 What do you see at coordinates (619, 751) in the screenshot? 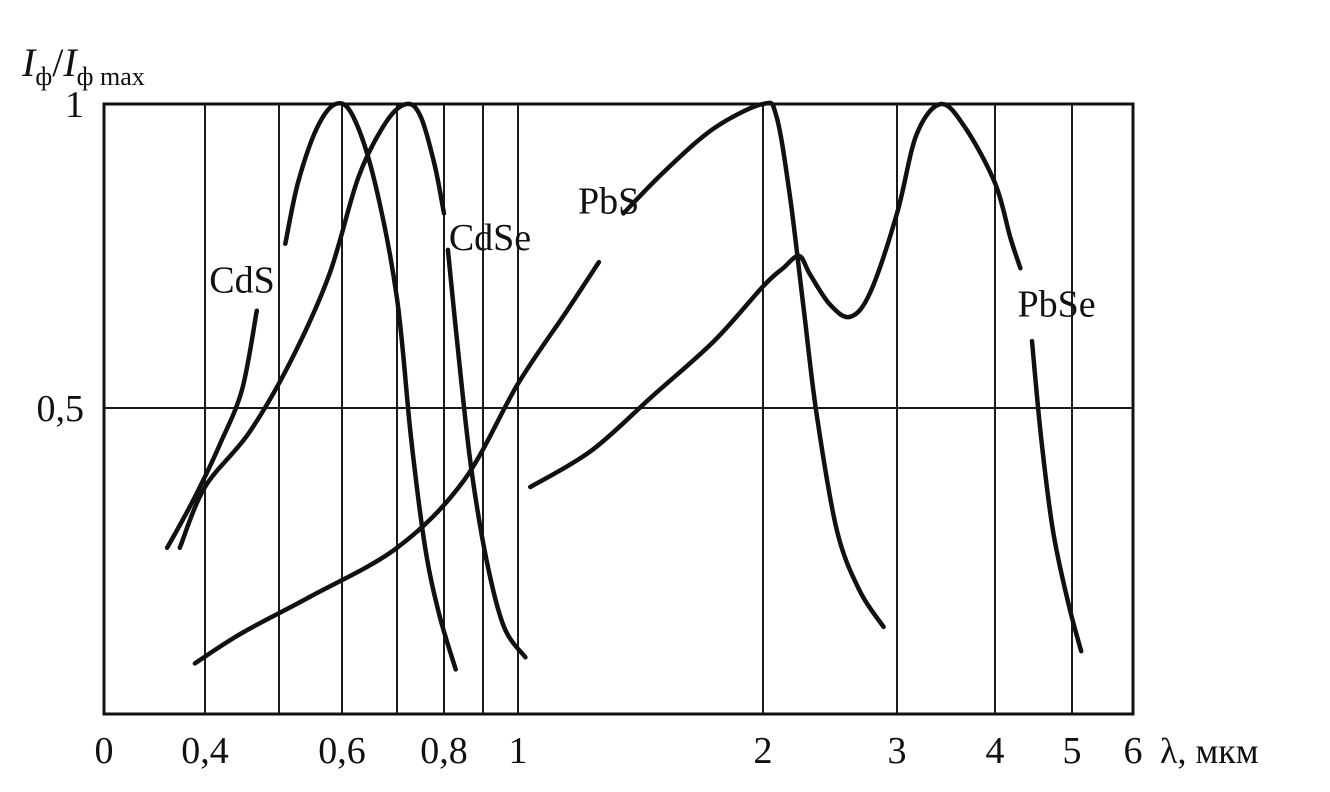
I see `x-axis-ticks: 0 0,4 0,6 0,8 1 2 3 4 5 6` at bounding box center [619, 751].